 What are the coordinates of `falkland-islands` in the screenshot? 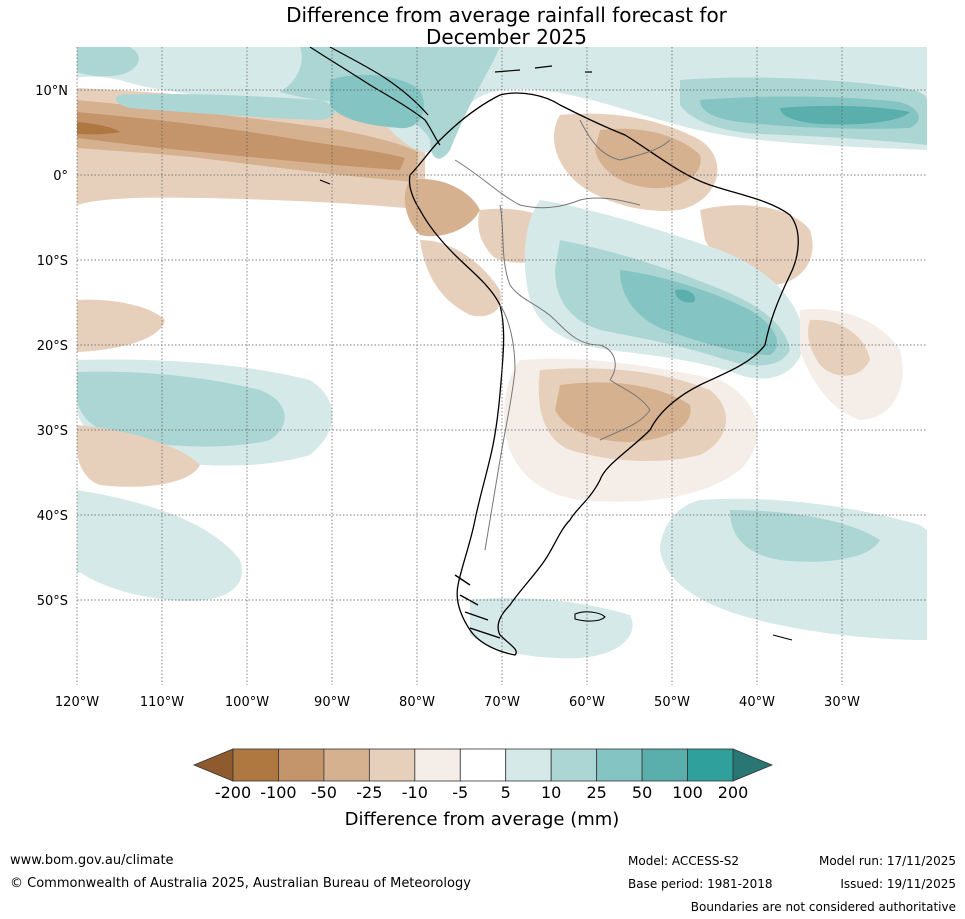 It's located at (590, 616).